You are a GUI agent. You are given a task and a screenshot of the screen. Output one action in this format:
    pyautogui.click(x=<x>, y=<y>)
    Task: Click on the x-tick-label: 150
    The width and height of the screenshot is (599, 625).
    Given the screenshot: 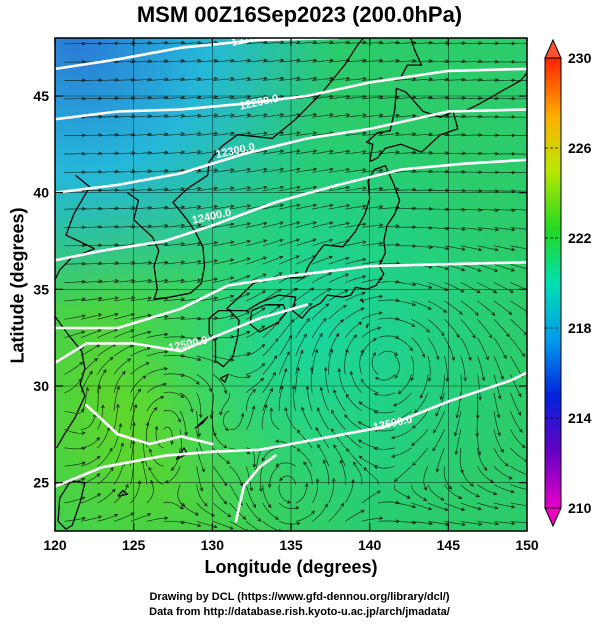 What is the action you would take?
    pyautogui.click(x=527, y=545)
    